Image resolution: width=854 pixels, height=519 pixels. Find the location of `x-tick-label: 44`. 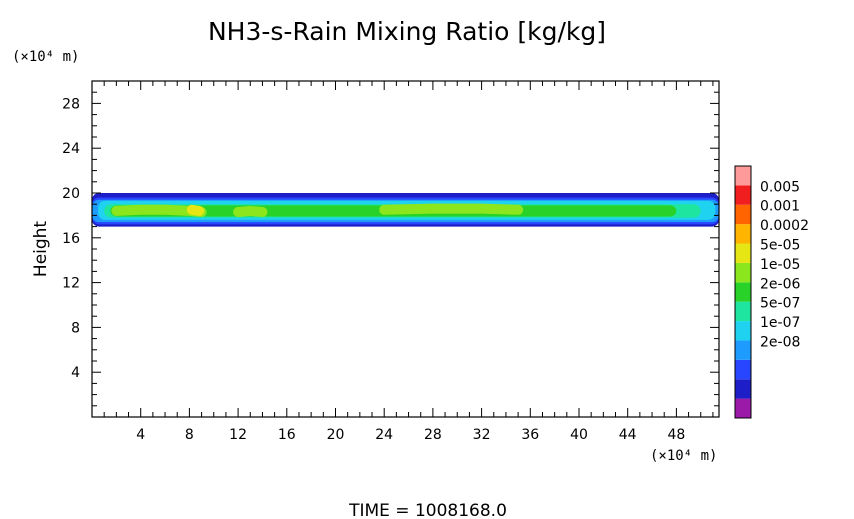

x-tick-label: 44 is located at coordinates (628, 435).